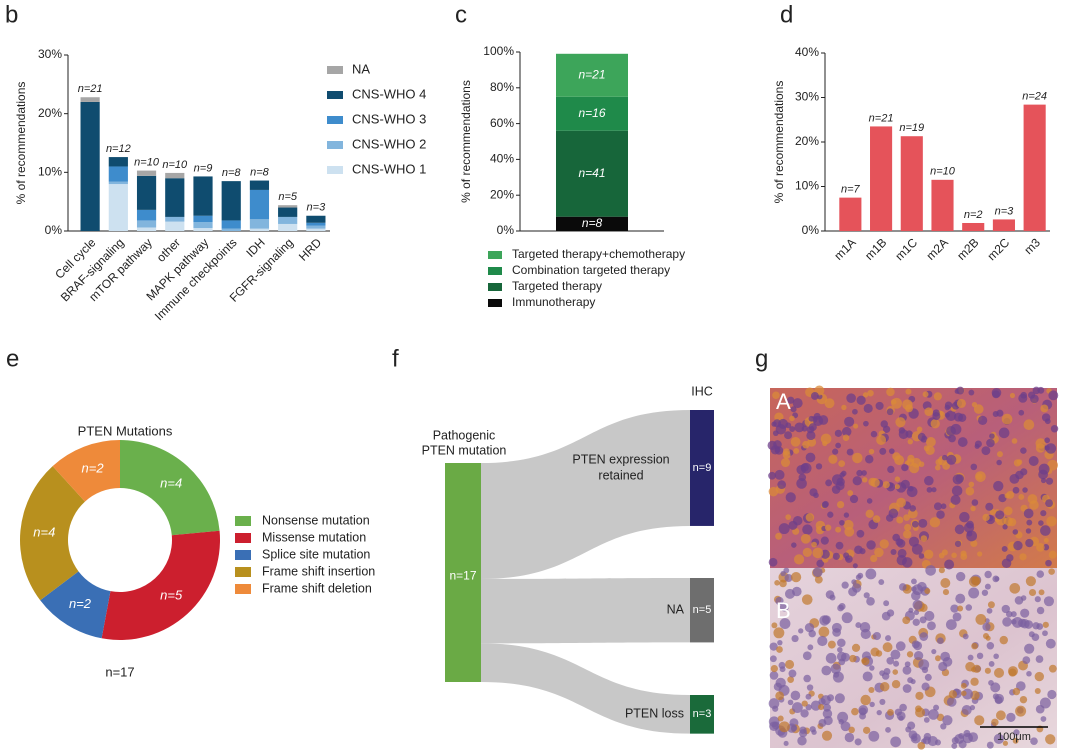  What do you see at coordinates (260, 172) in the screenshot?
I see `count-label: n=8` at bounding box center [260, 172].